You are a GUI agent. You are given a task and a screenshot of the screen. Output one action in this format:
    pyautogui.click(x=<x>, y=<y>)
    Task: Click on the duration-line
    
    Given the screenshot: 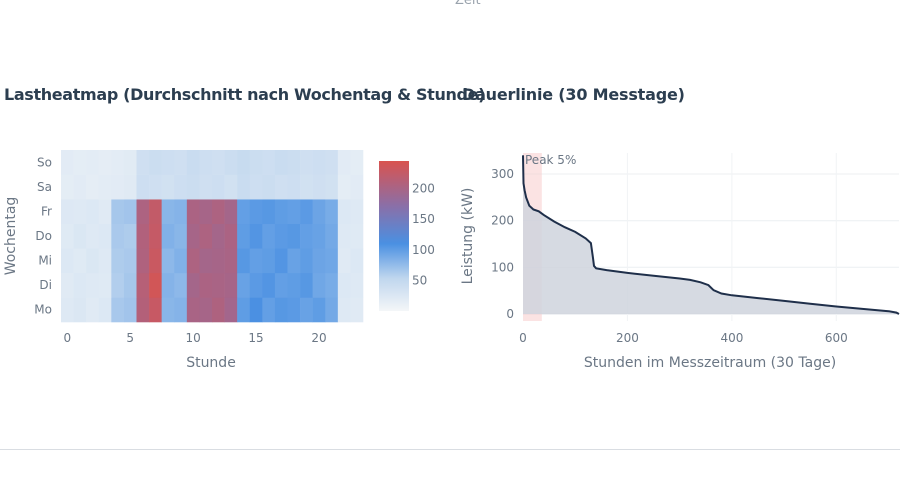 What is the action you would take?
    pyautogui.click(x=711, y=235)
    